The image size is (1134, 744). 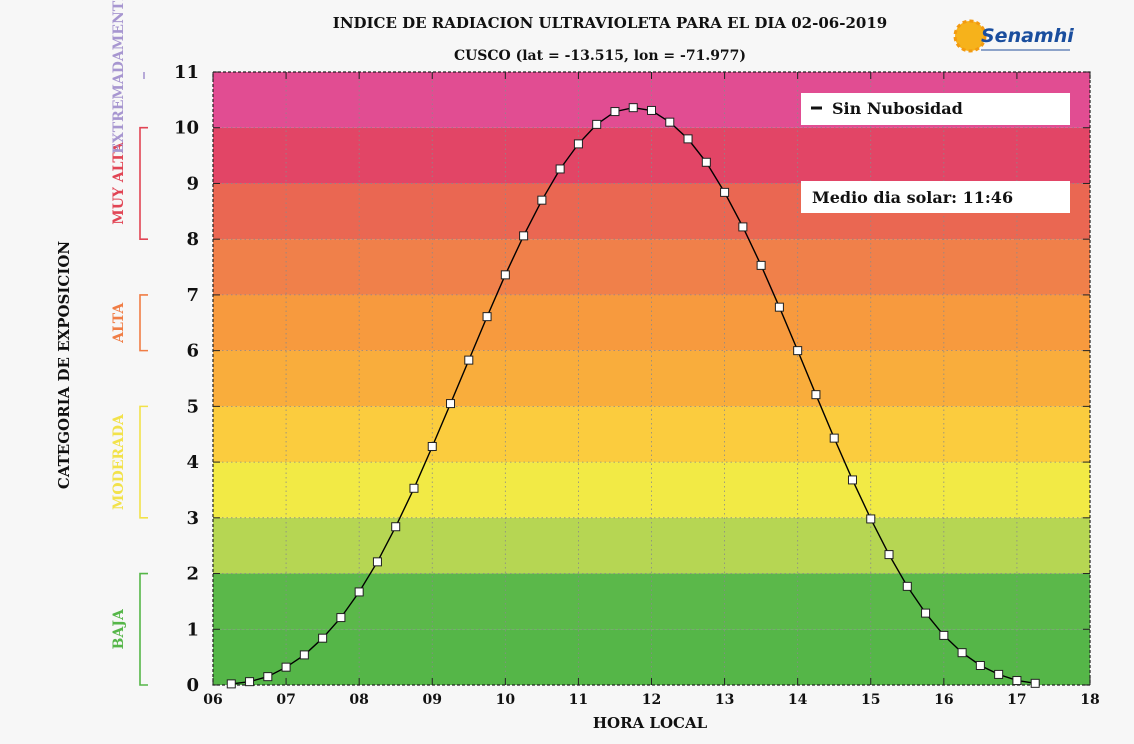 What do you see at coordinates (943, 700) in the screenshot?
I see `x-tick-label: 16` at bounding box center [943, 700].